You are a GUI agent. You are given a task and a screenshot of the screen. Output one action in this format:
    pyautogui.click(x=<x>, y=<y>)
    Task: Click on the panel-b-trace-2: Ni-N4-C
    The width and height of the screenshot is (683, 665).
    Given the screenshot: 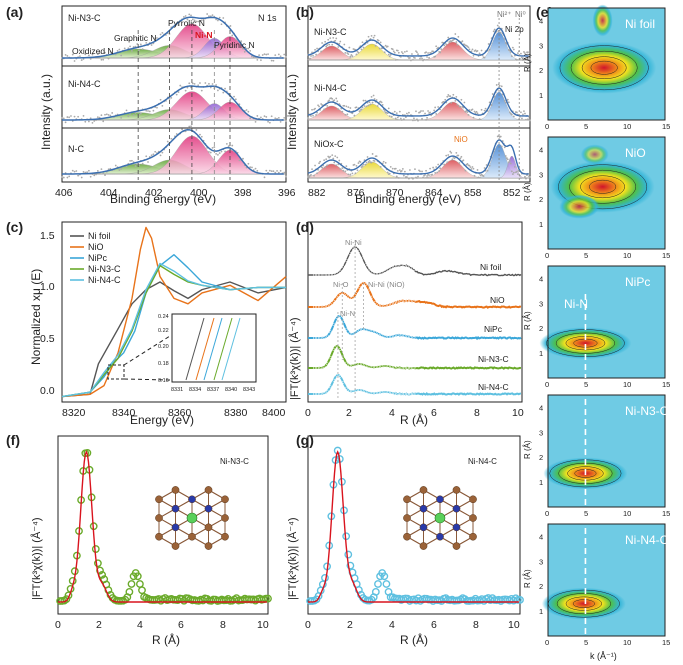 What is the action you would take?
    pyautogui.click(x=330, y=88)
    